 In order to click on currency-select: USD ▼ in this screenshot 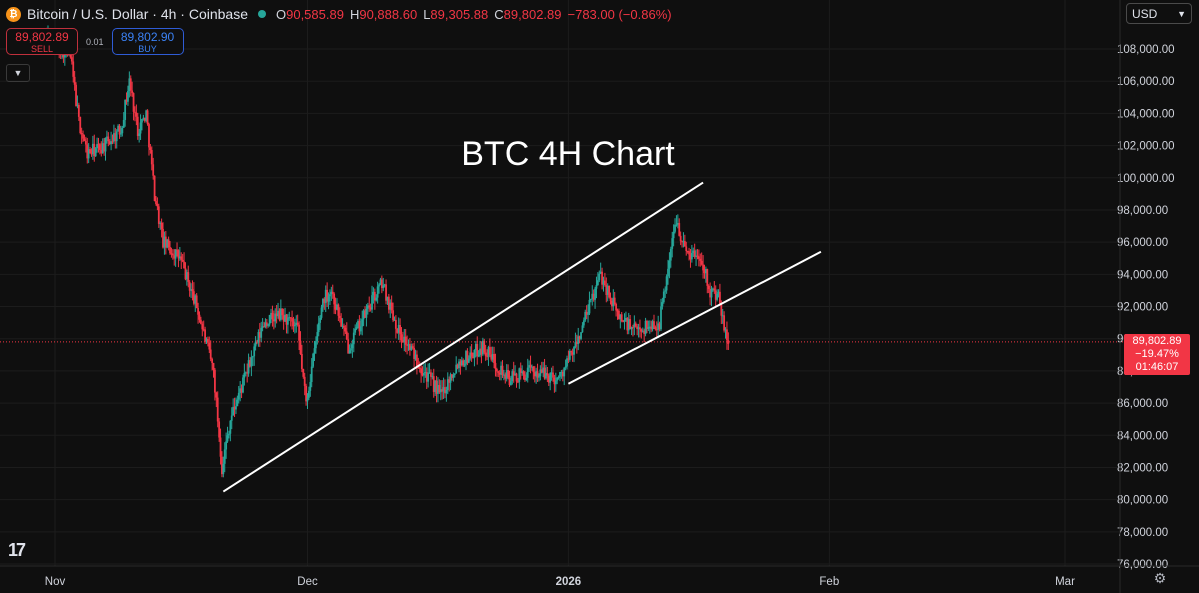, I will do `click(1159, 13)`.